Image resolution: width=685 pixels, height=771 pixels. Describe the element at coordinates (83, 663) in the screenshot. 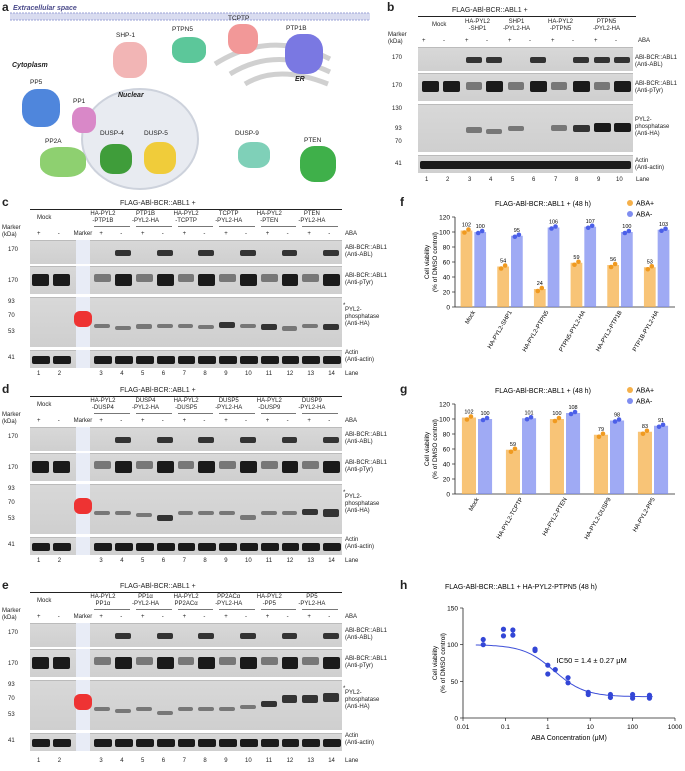

I see `marker-lane` at that location.